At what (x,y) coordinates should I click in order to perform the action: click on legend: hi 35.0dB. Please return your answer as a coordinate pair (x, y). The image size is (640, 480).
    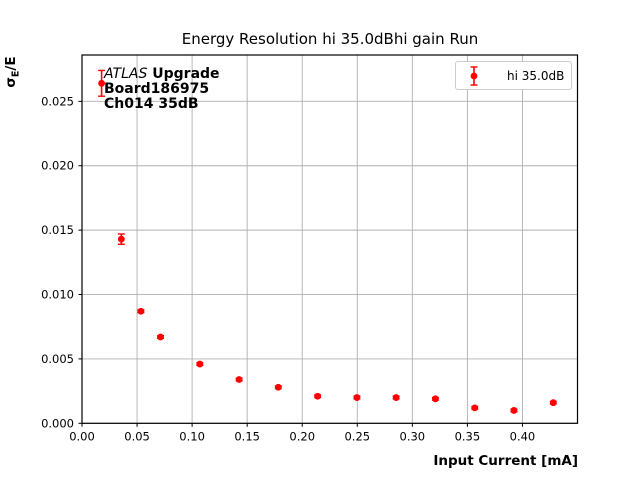
    Looking at the image, I should click on (513, 75).